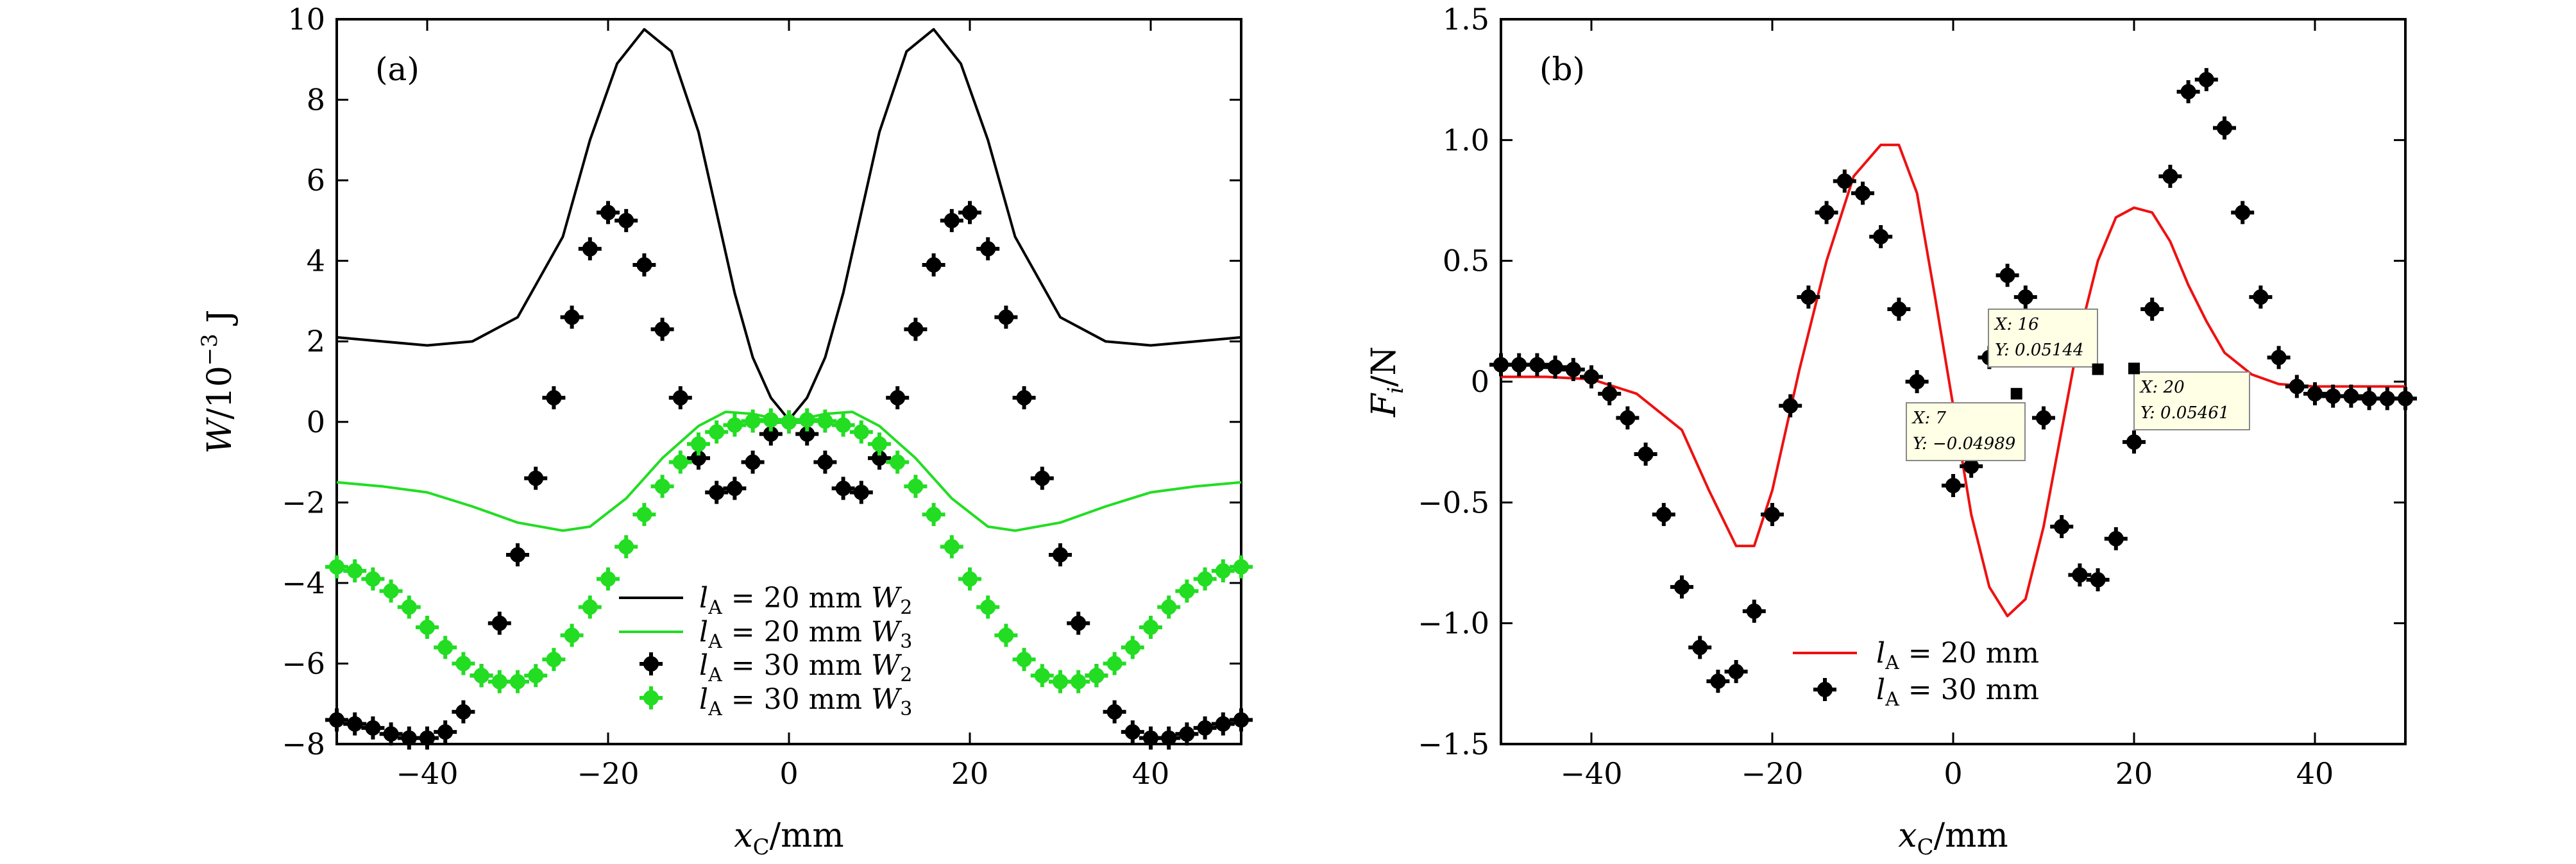 Image resolution: width=2576 pixels, height=864 pixels. I want to click on y-tick-label: −2, so click(303, 502).